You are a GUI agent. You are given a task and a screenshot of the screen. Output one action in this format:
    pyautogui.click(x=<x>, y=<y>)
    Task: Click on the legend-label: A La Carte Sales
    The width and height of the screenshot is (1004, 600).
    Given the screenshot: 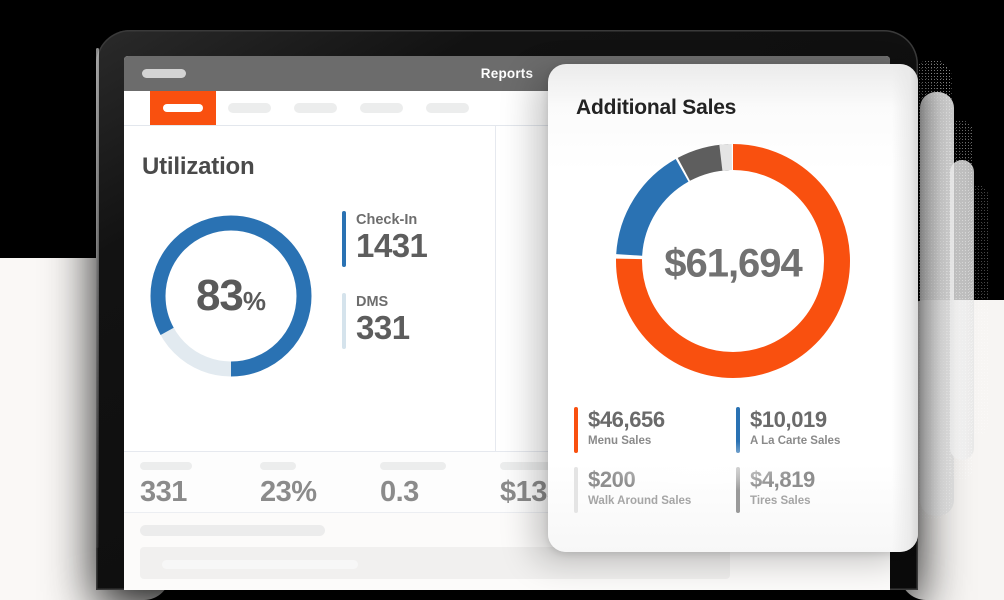 What is the action you would take?
    pyautogui.click(x=795, y=441)
    